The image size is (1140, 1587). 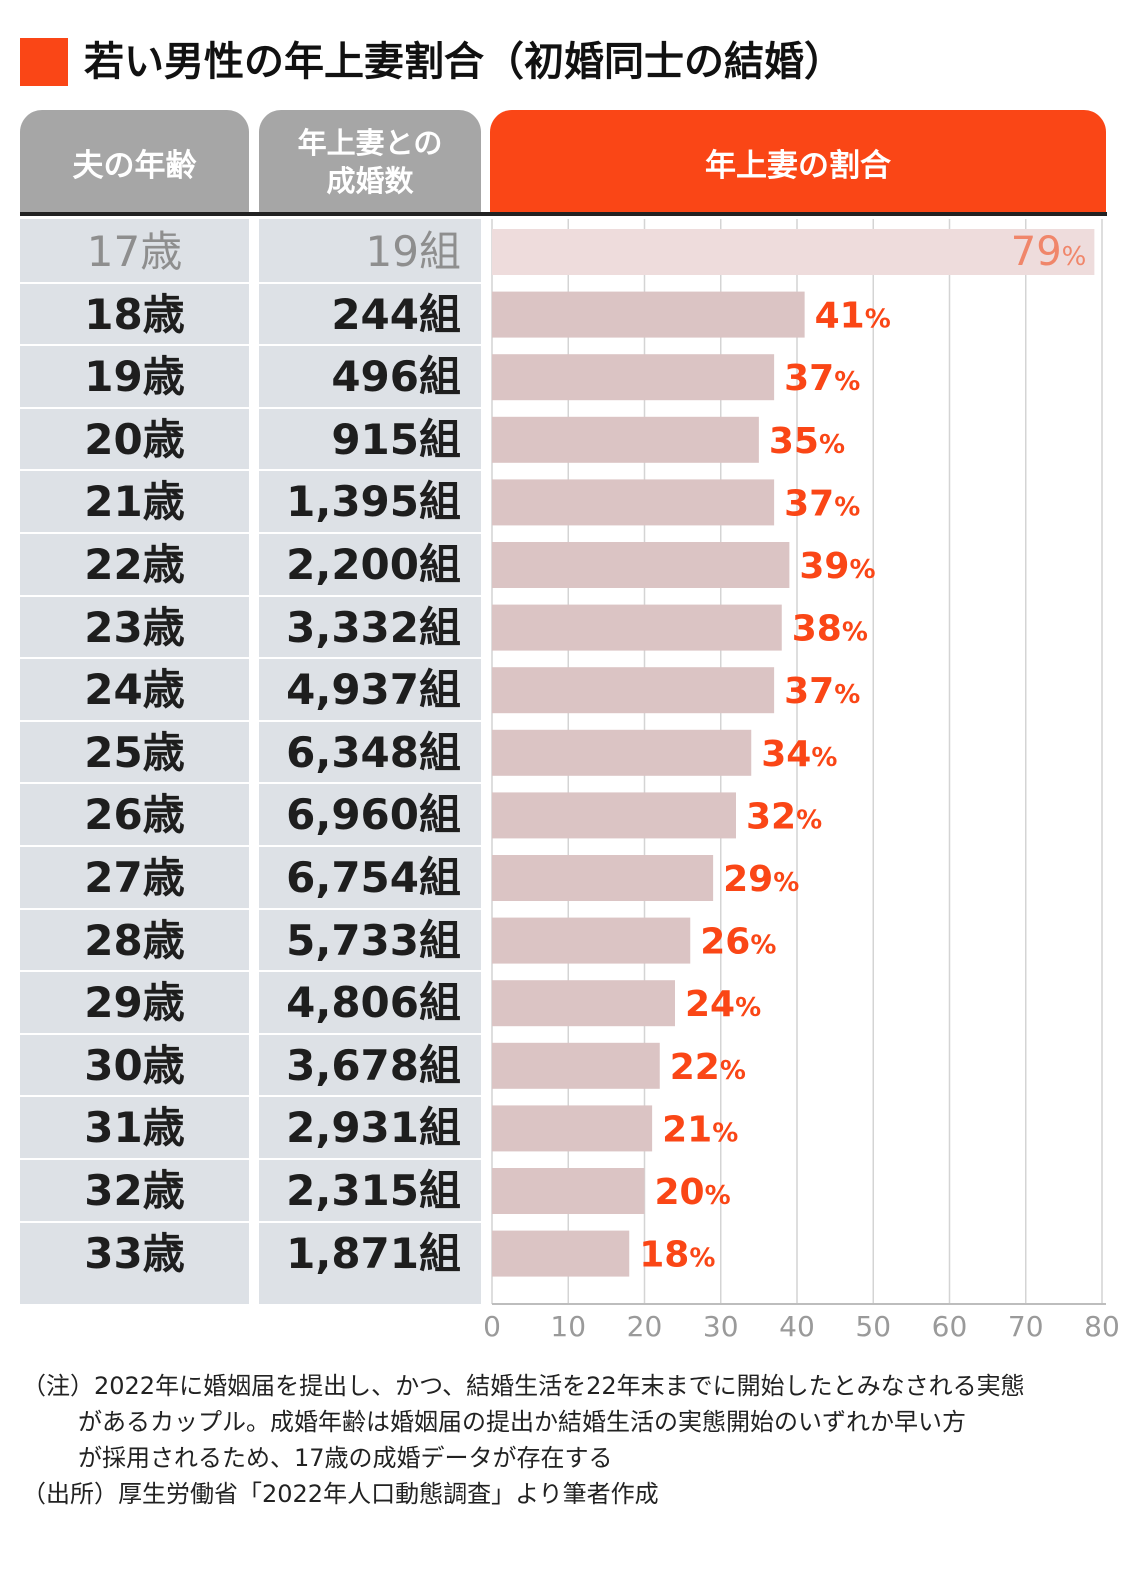 I want to click on age-cell: 31歳, so click(x=134, y=1128).